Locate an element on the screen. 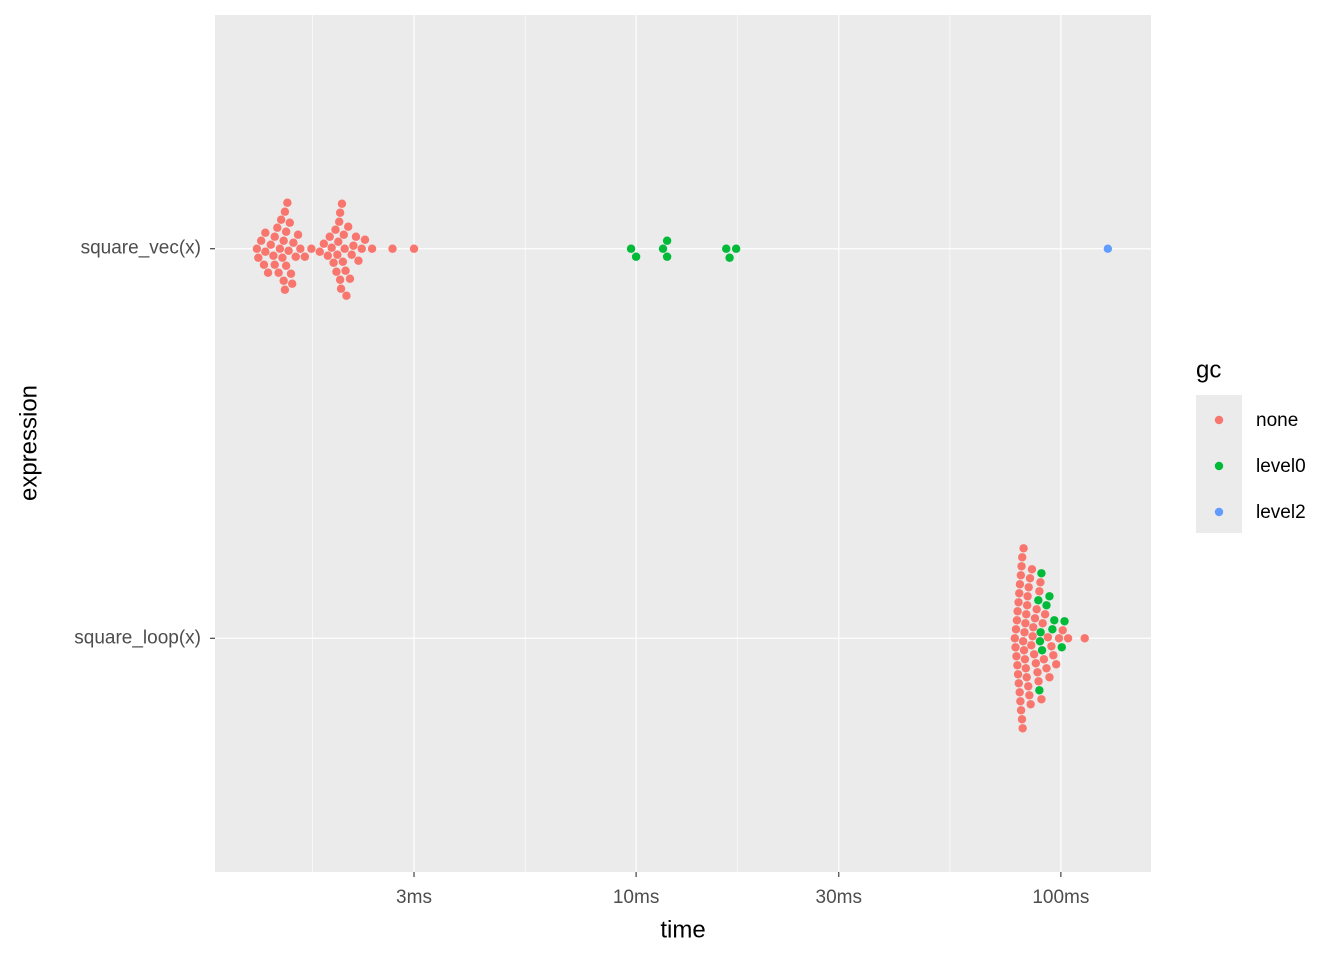  legend-label: level0 is located at coordinates (1281, 466).